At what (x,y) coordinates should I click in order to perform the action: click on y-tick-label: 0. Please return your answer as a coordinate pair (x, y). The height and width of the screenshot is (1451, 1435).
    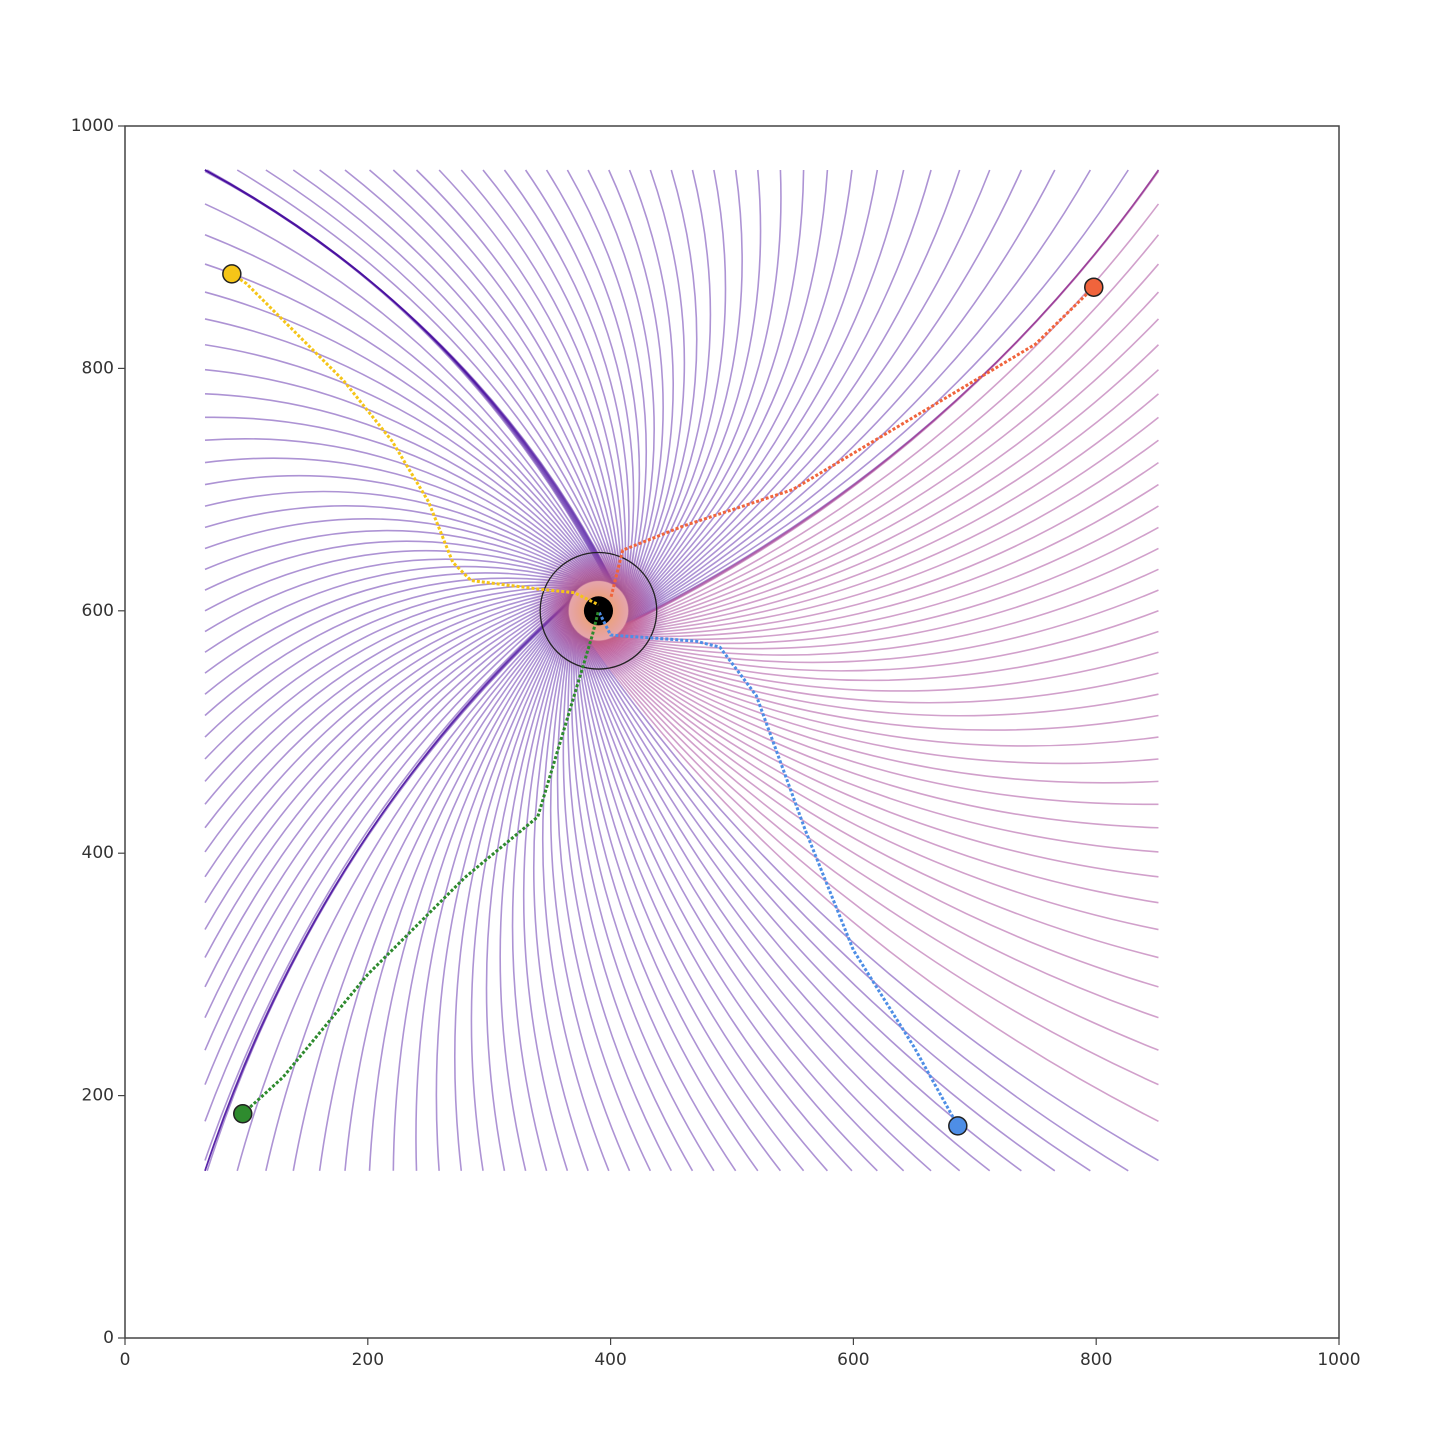
    Looking at the image, I should click on (108, 1338).